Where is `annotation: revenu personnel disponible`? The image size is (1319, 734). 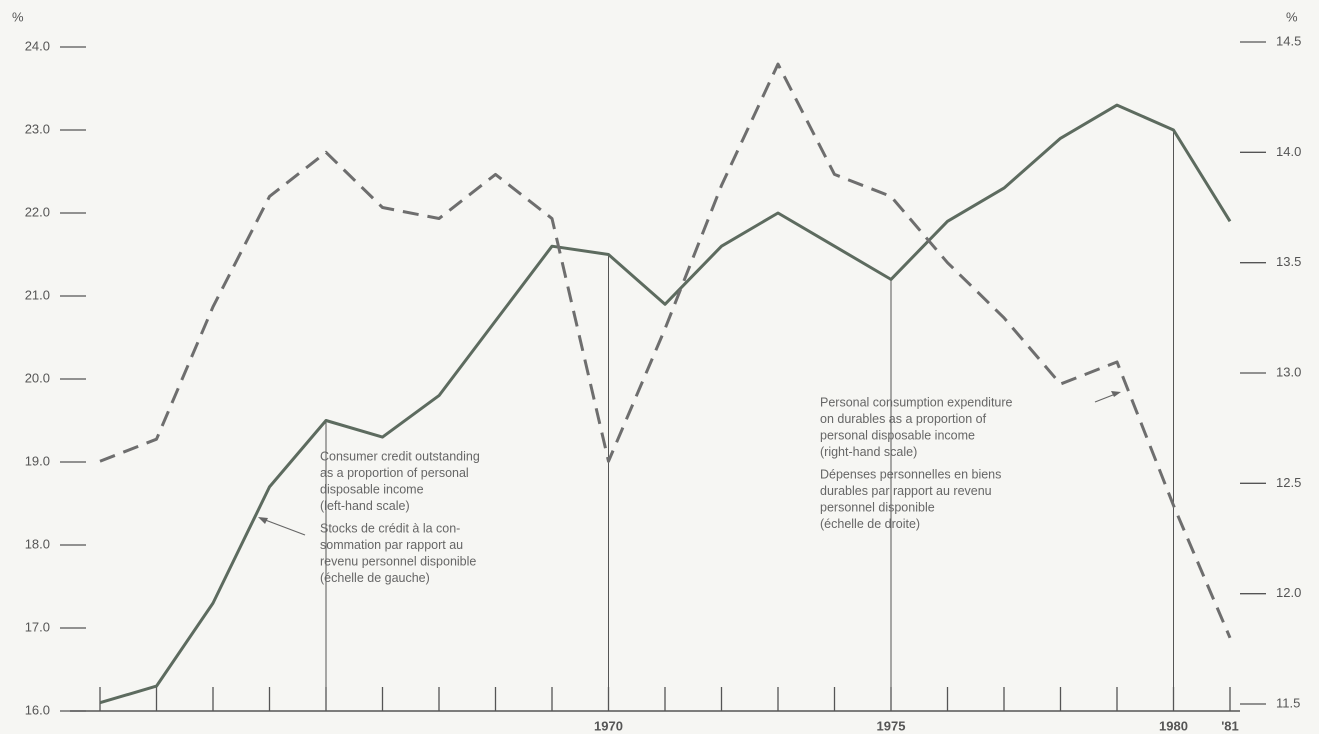 annotation: revenu personnel disponible is located at coordinates (398, 561).